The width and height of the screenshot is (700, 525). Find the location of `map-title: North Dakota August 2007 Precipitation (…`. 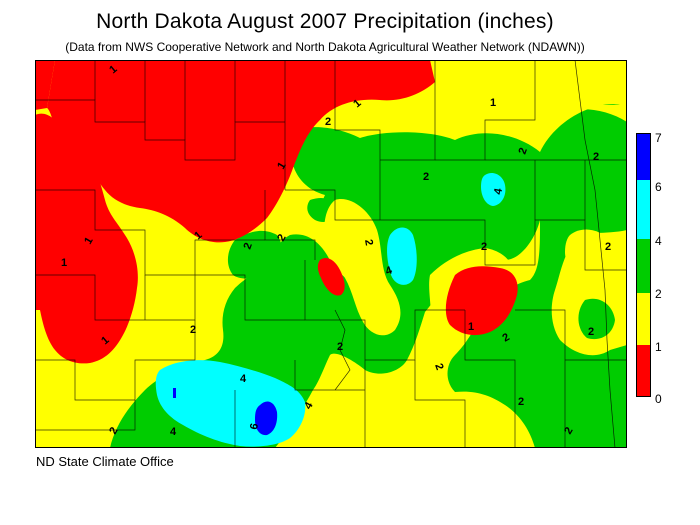

map-title: North Dakota August 2007 Precipitation (… is located at coordinates (325, 21).